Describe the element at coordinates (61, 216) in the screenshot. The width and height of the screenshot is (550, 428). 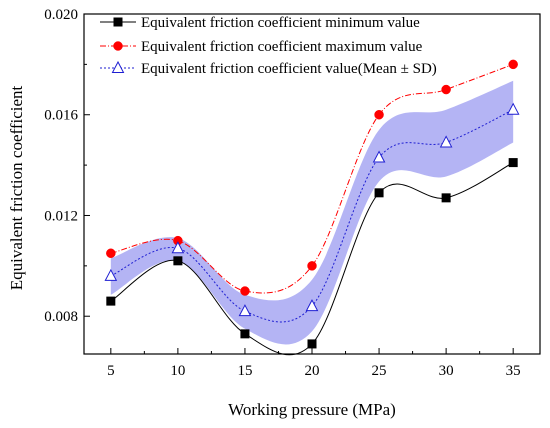
I see `y-tick-label: 0.012` at that location.